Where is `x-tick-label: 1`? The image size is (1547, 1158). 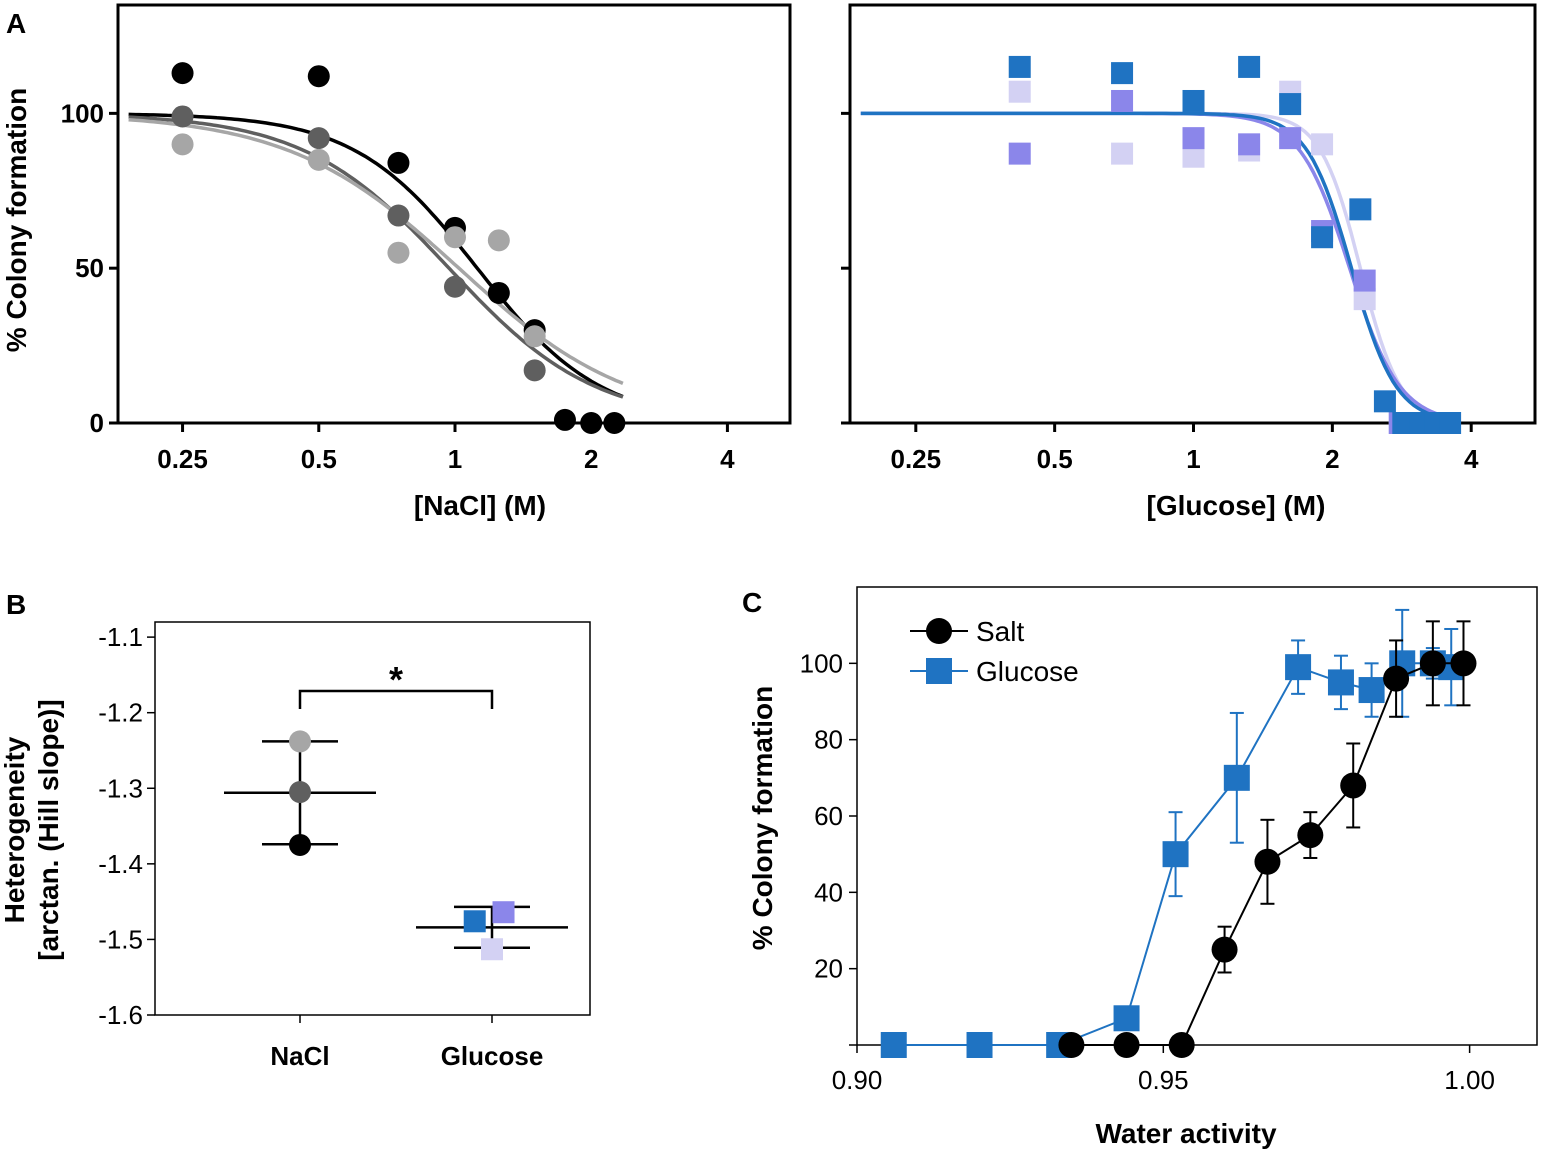
x-tick-label: 1 is located at coordinates (455, 459).